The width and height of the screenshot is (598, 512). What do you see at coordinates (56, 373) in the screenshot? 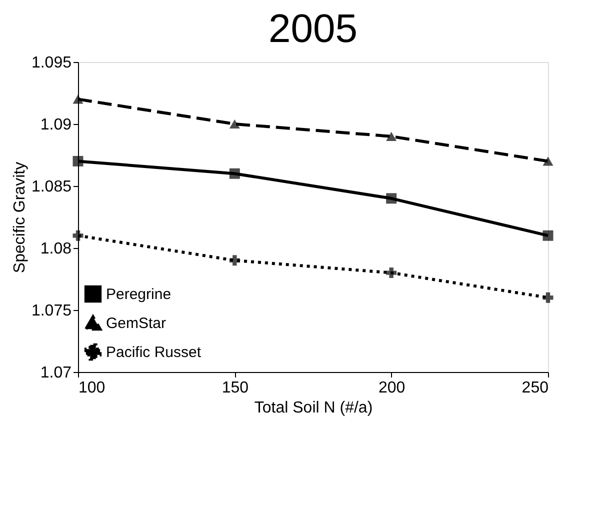
I see `y-tick-label: 1.07` at bounding box center [56, 373].